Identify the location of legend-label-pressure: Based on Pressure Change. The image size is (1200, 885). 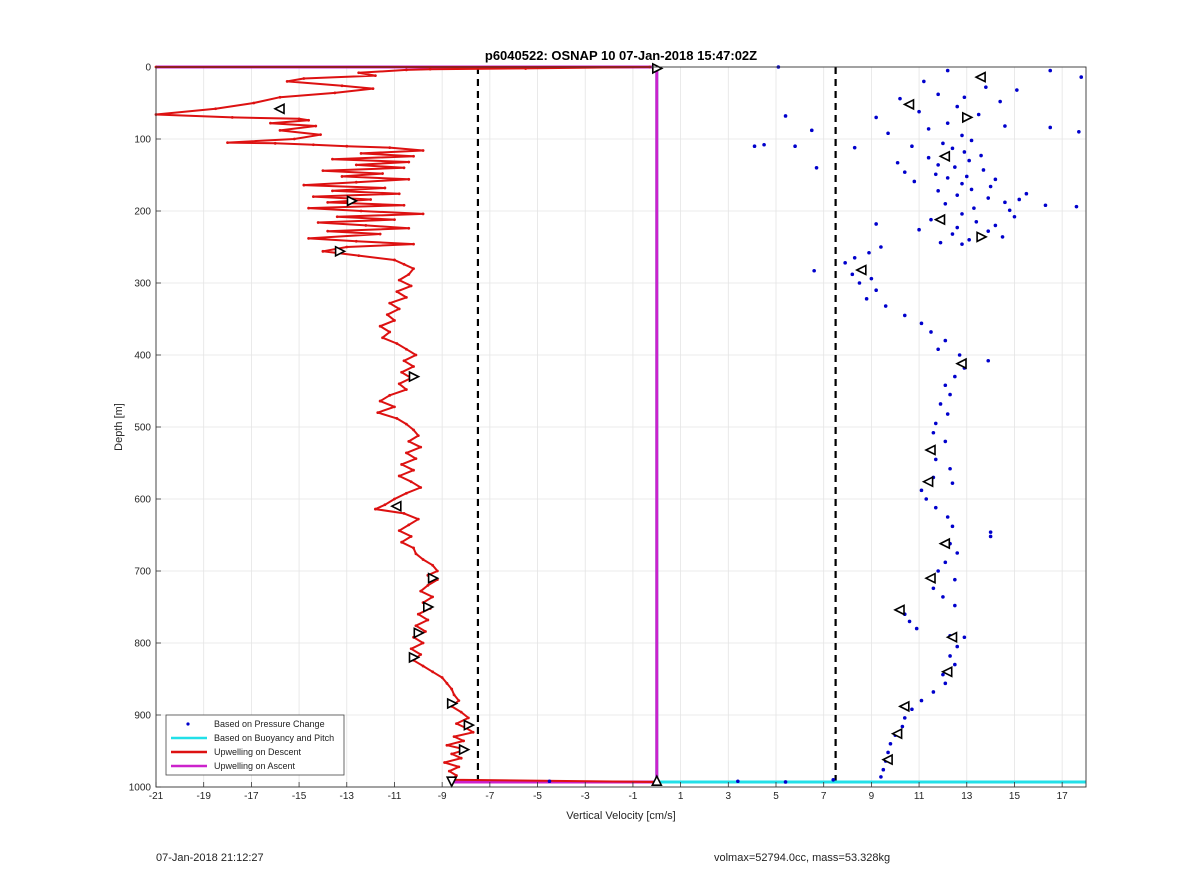
(269, 724).